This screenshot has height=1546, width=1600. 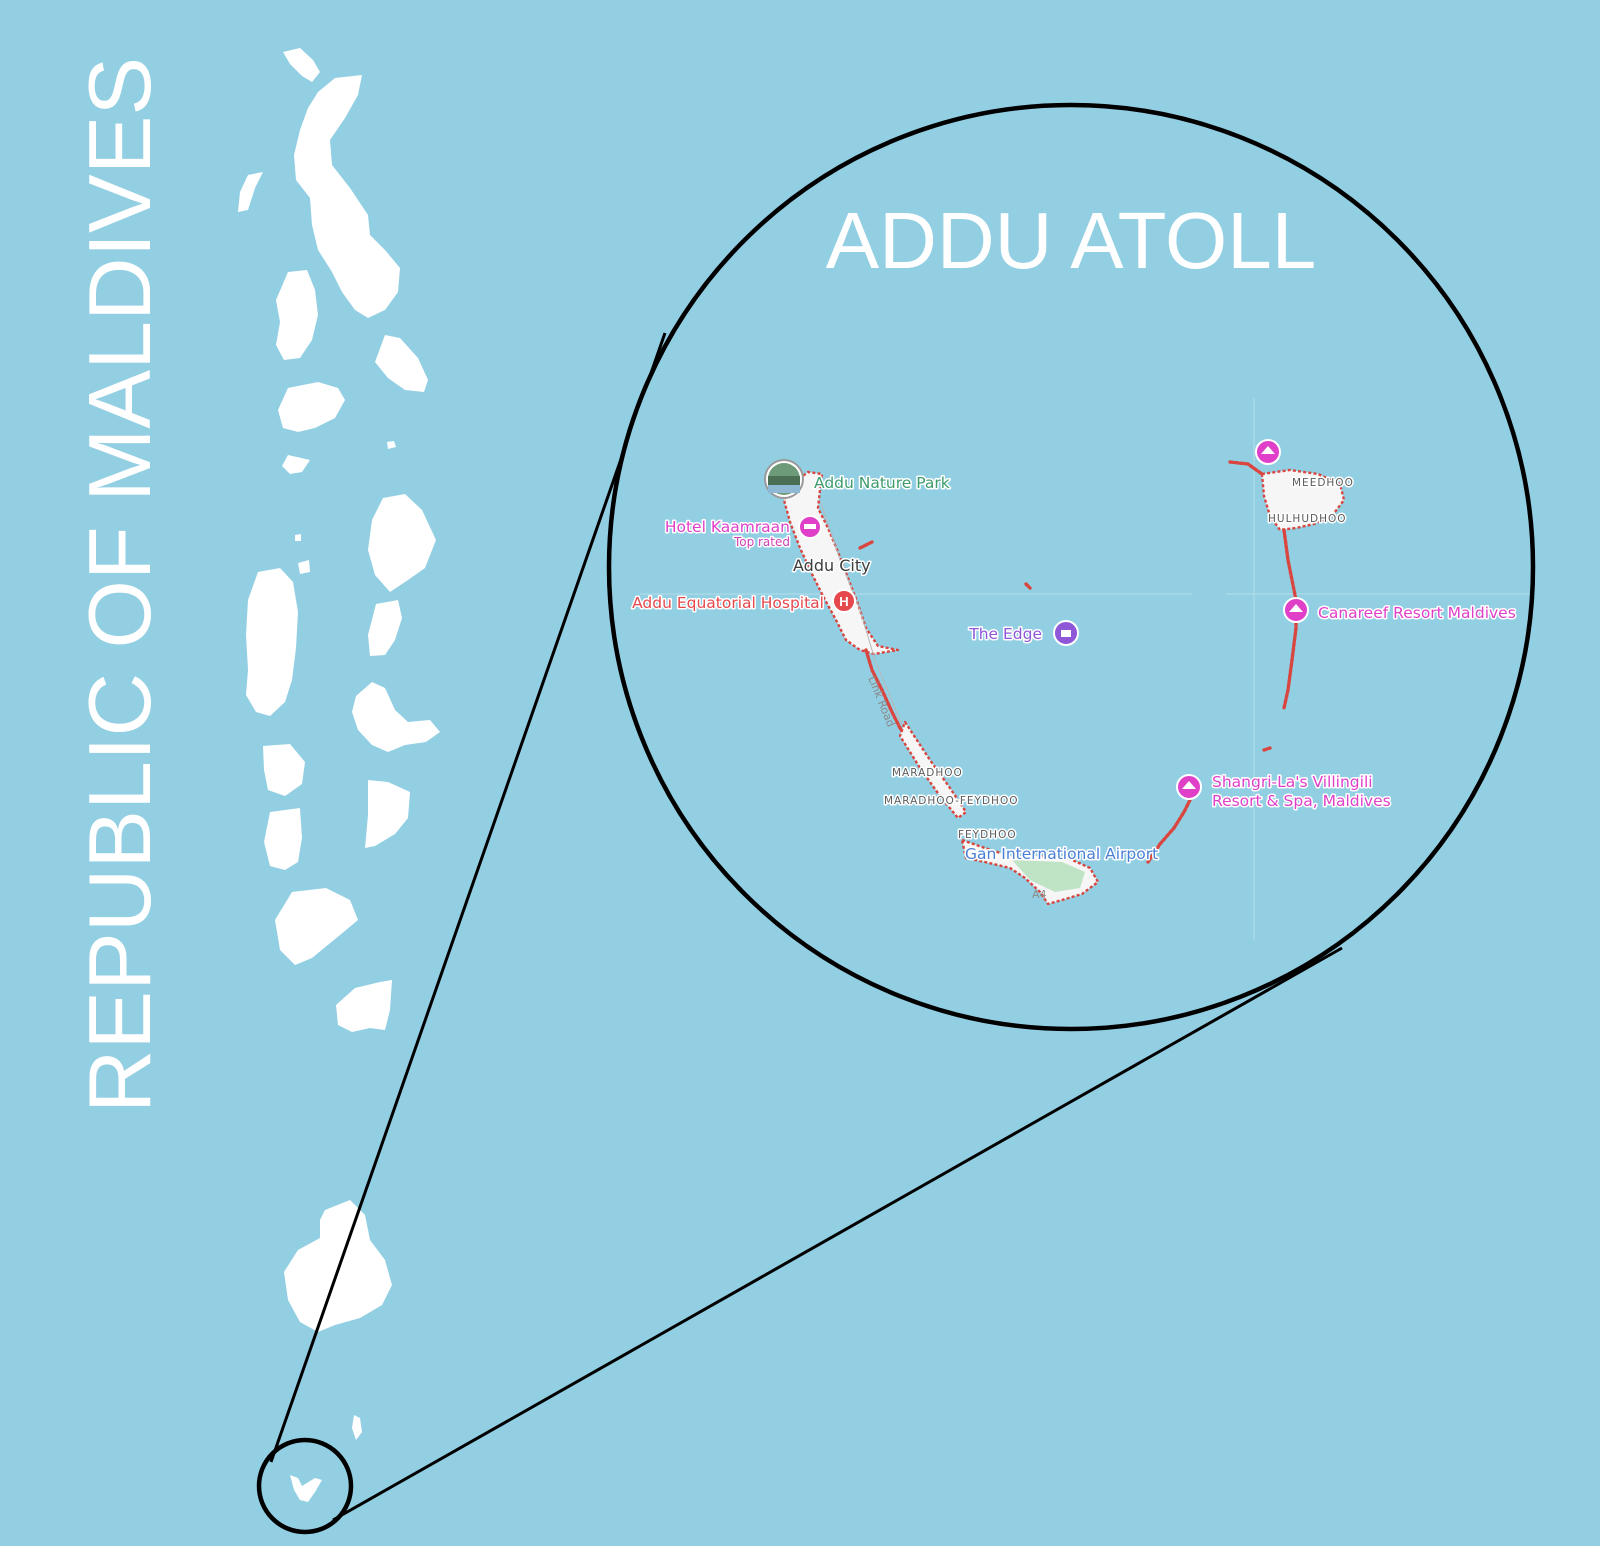 I want to click on poi-canareef: Canareef Resort Maldives, so click(x=1400, y=610).